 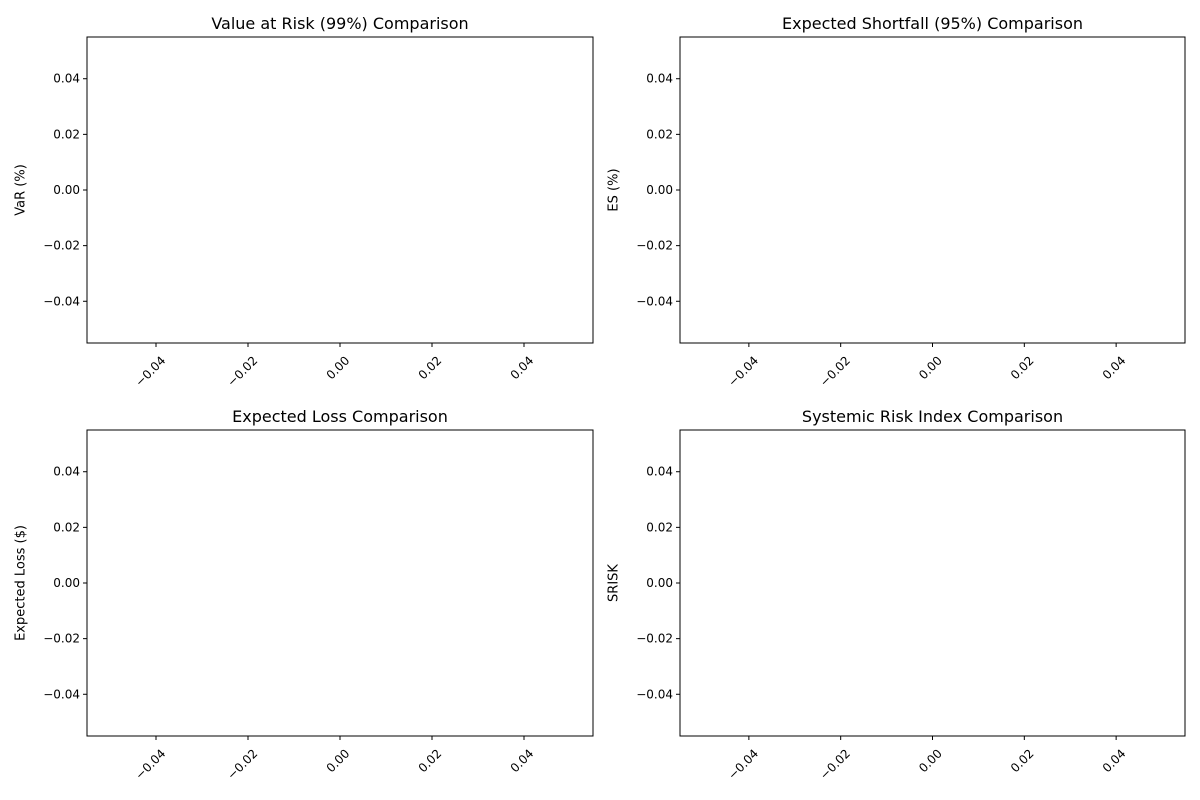 I want to click on chart-title: Value at Risk (99%) Comparison, so click(x=339, y=23).